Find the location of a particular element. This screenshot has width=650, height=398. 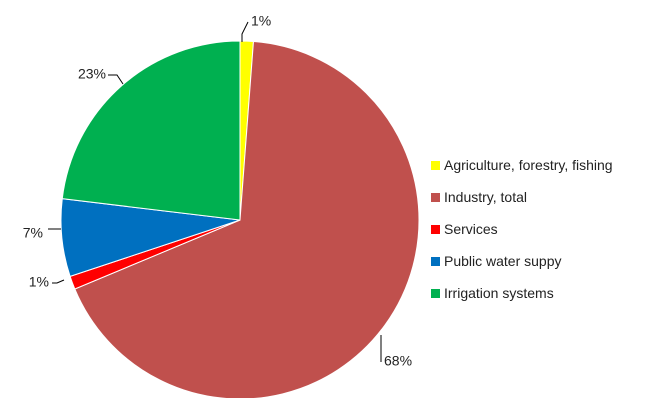

legend-swatch-public-water is located at coordinates (435, 261).